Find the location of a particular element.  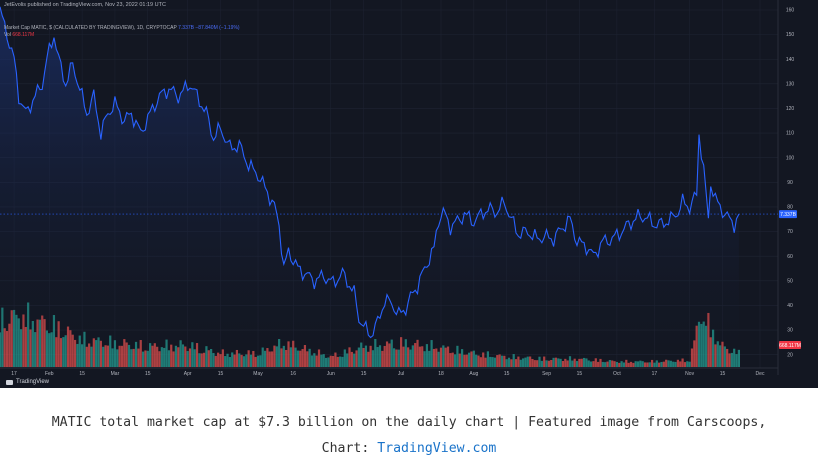

tradingview-logo: TradingView is located at coordinates (27, 382).